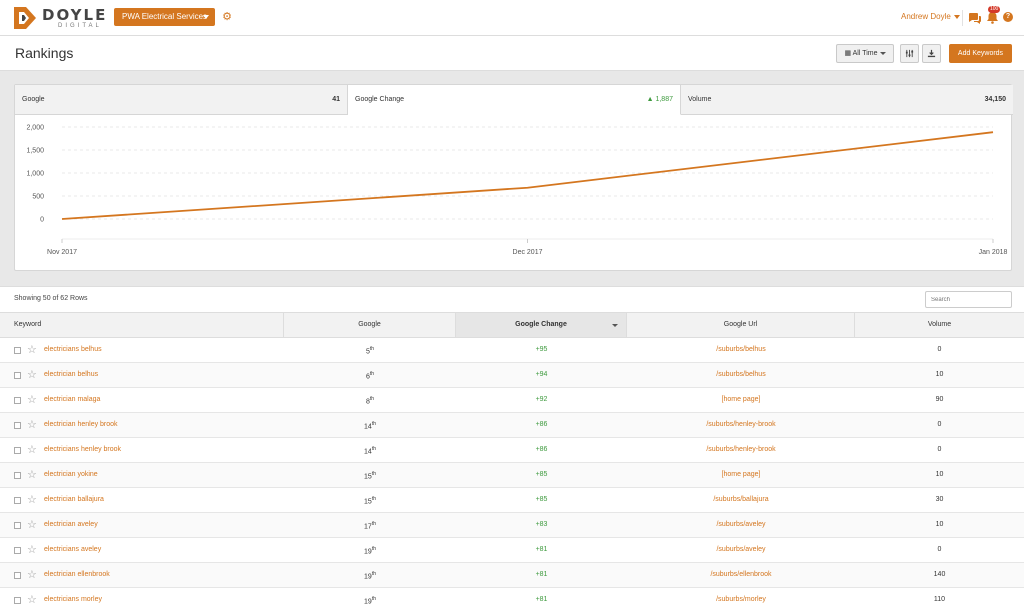 The height and width of the screenshot is (607, 1024). What do you see at coordinates (865, 53) in the screenshot?
I see `date-range-button: ▦ All Time` at bounding box center [865, 53].